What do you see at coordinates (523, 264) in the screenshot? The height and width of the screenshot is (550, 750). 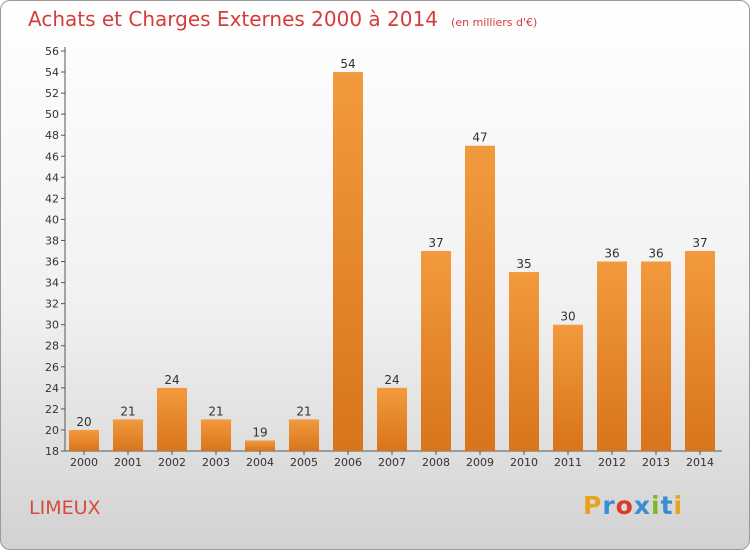 I see `data-label: 35` at bounding box center [523, 264].